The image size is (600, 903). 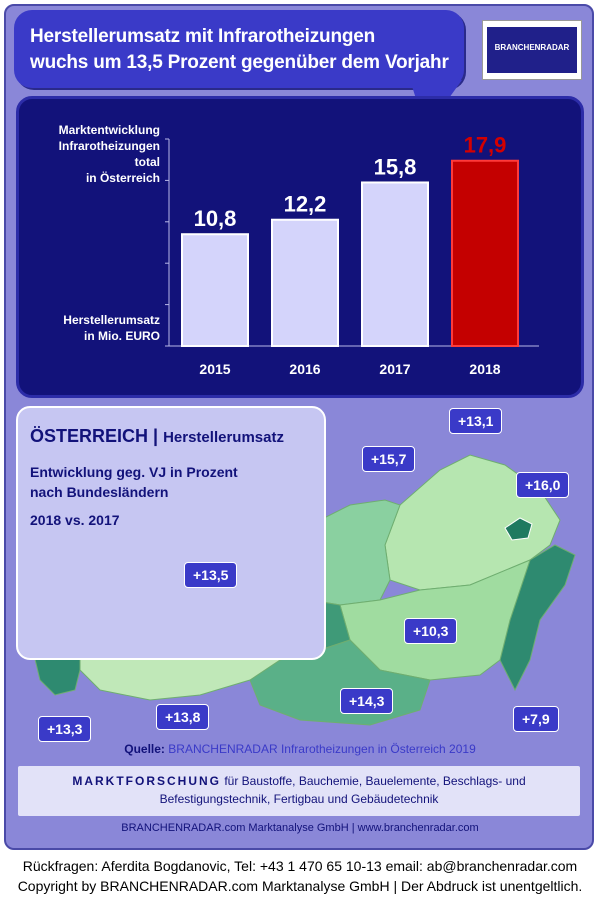 I want to click on label-niederoesterreich: +13,1, so click(x=476, y=421).